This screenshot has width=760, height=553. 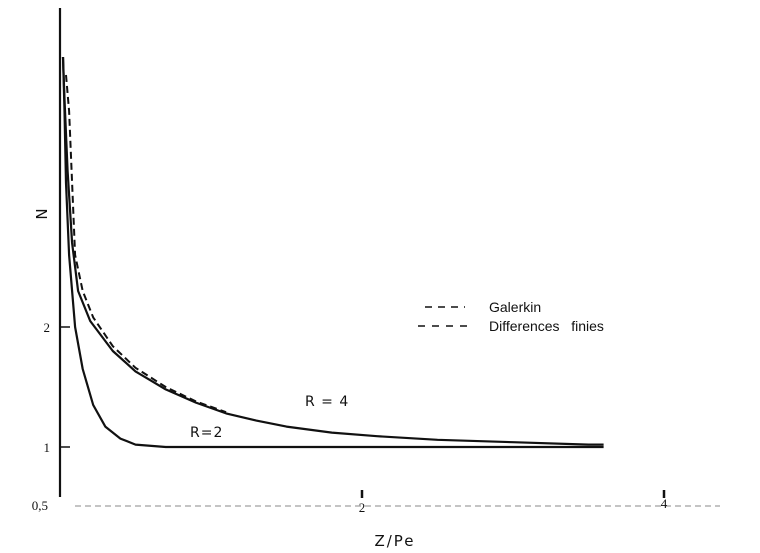 What do you see at coordinates (206, 433) in the screenshot?
I see `curve-label-r2: R=2` at bounding box center [206, 433].